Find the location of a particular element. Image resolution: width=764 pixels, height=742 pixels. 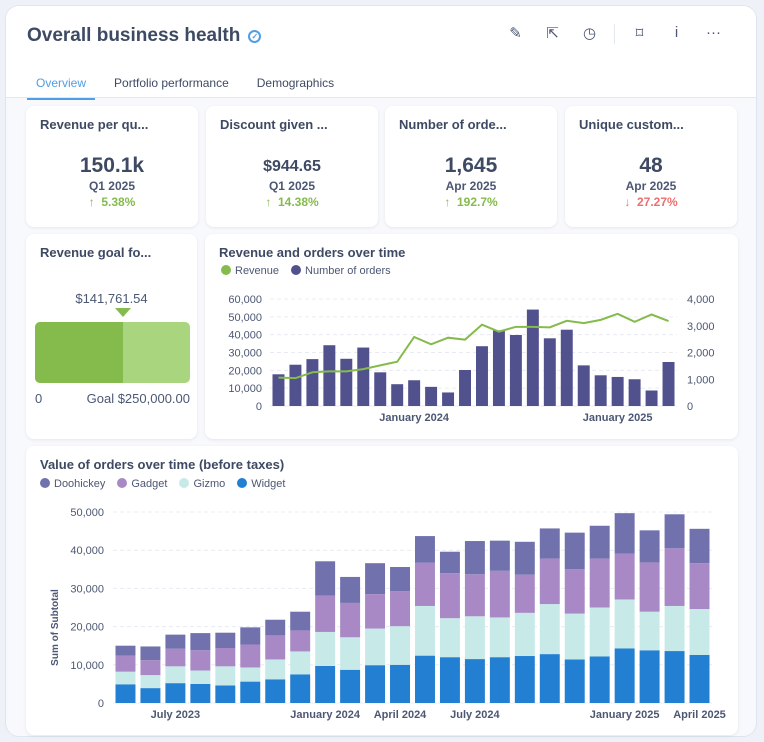

goal-min-label: 0 is located at coordinates (39, 398).